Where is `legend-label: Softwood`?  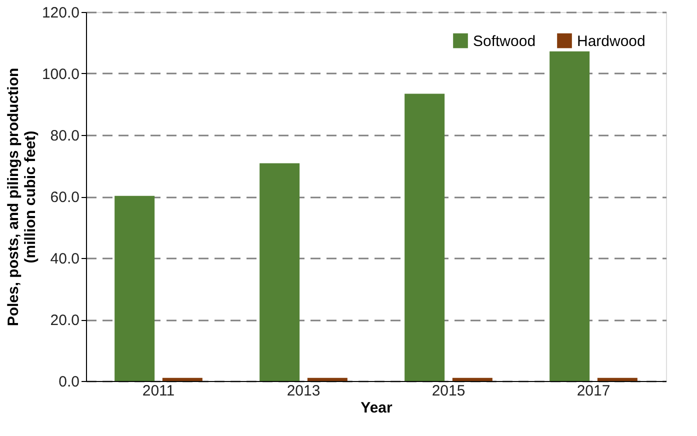 legend-label: Softwood is located at coordinates (504, 41).